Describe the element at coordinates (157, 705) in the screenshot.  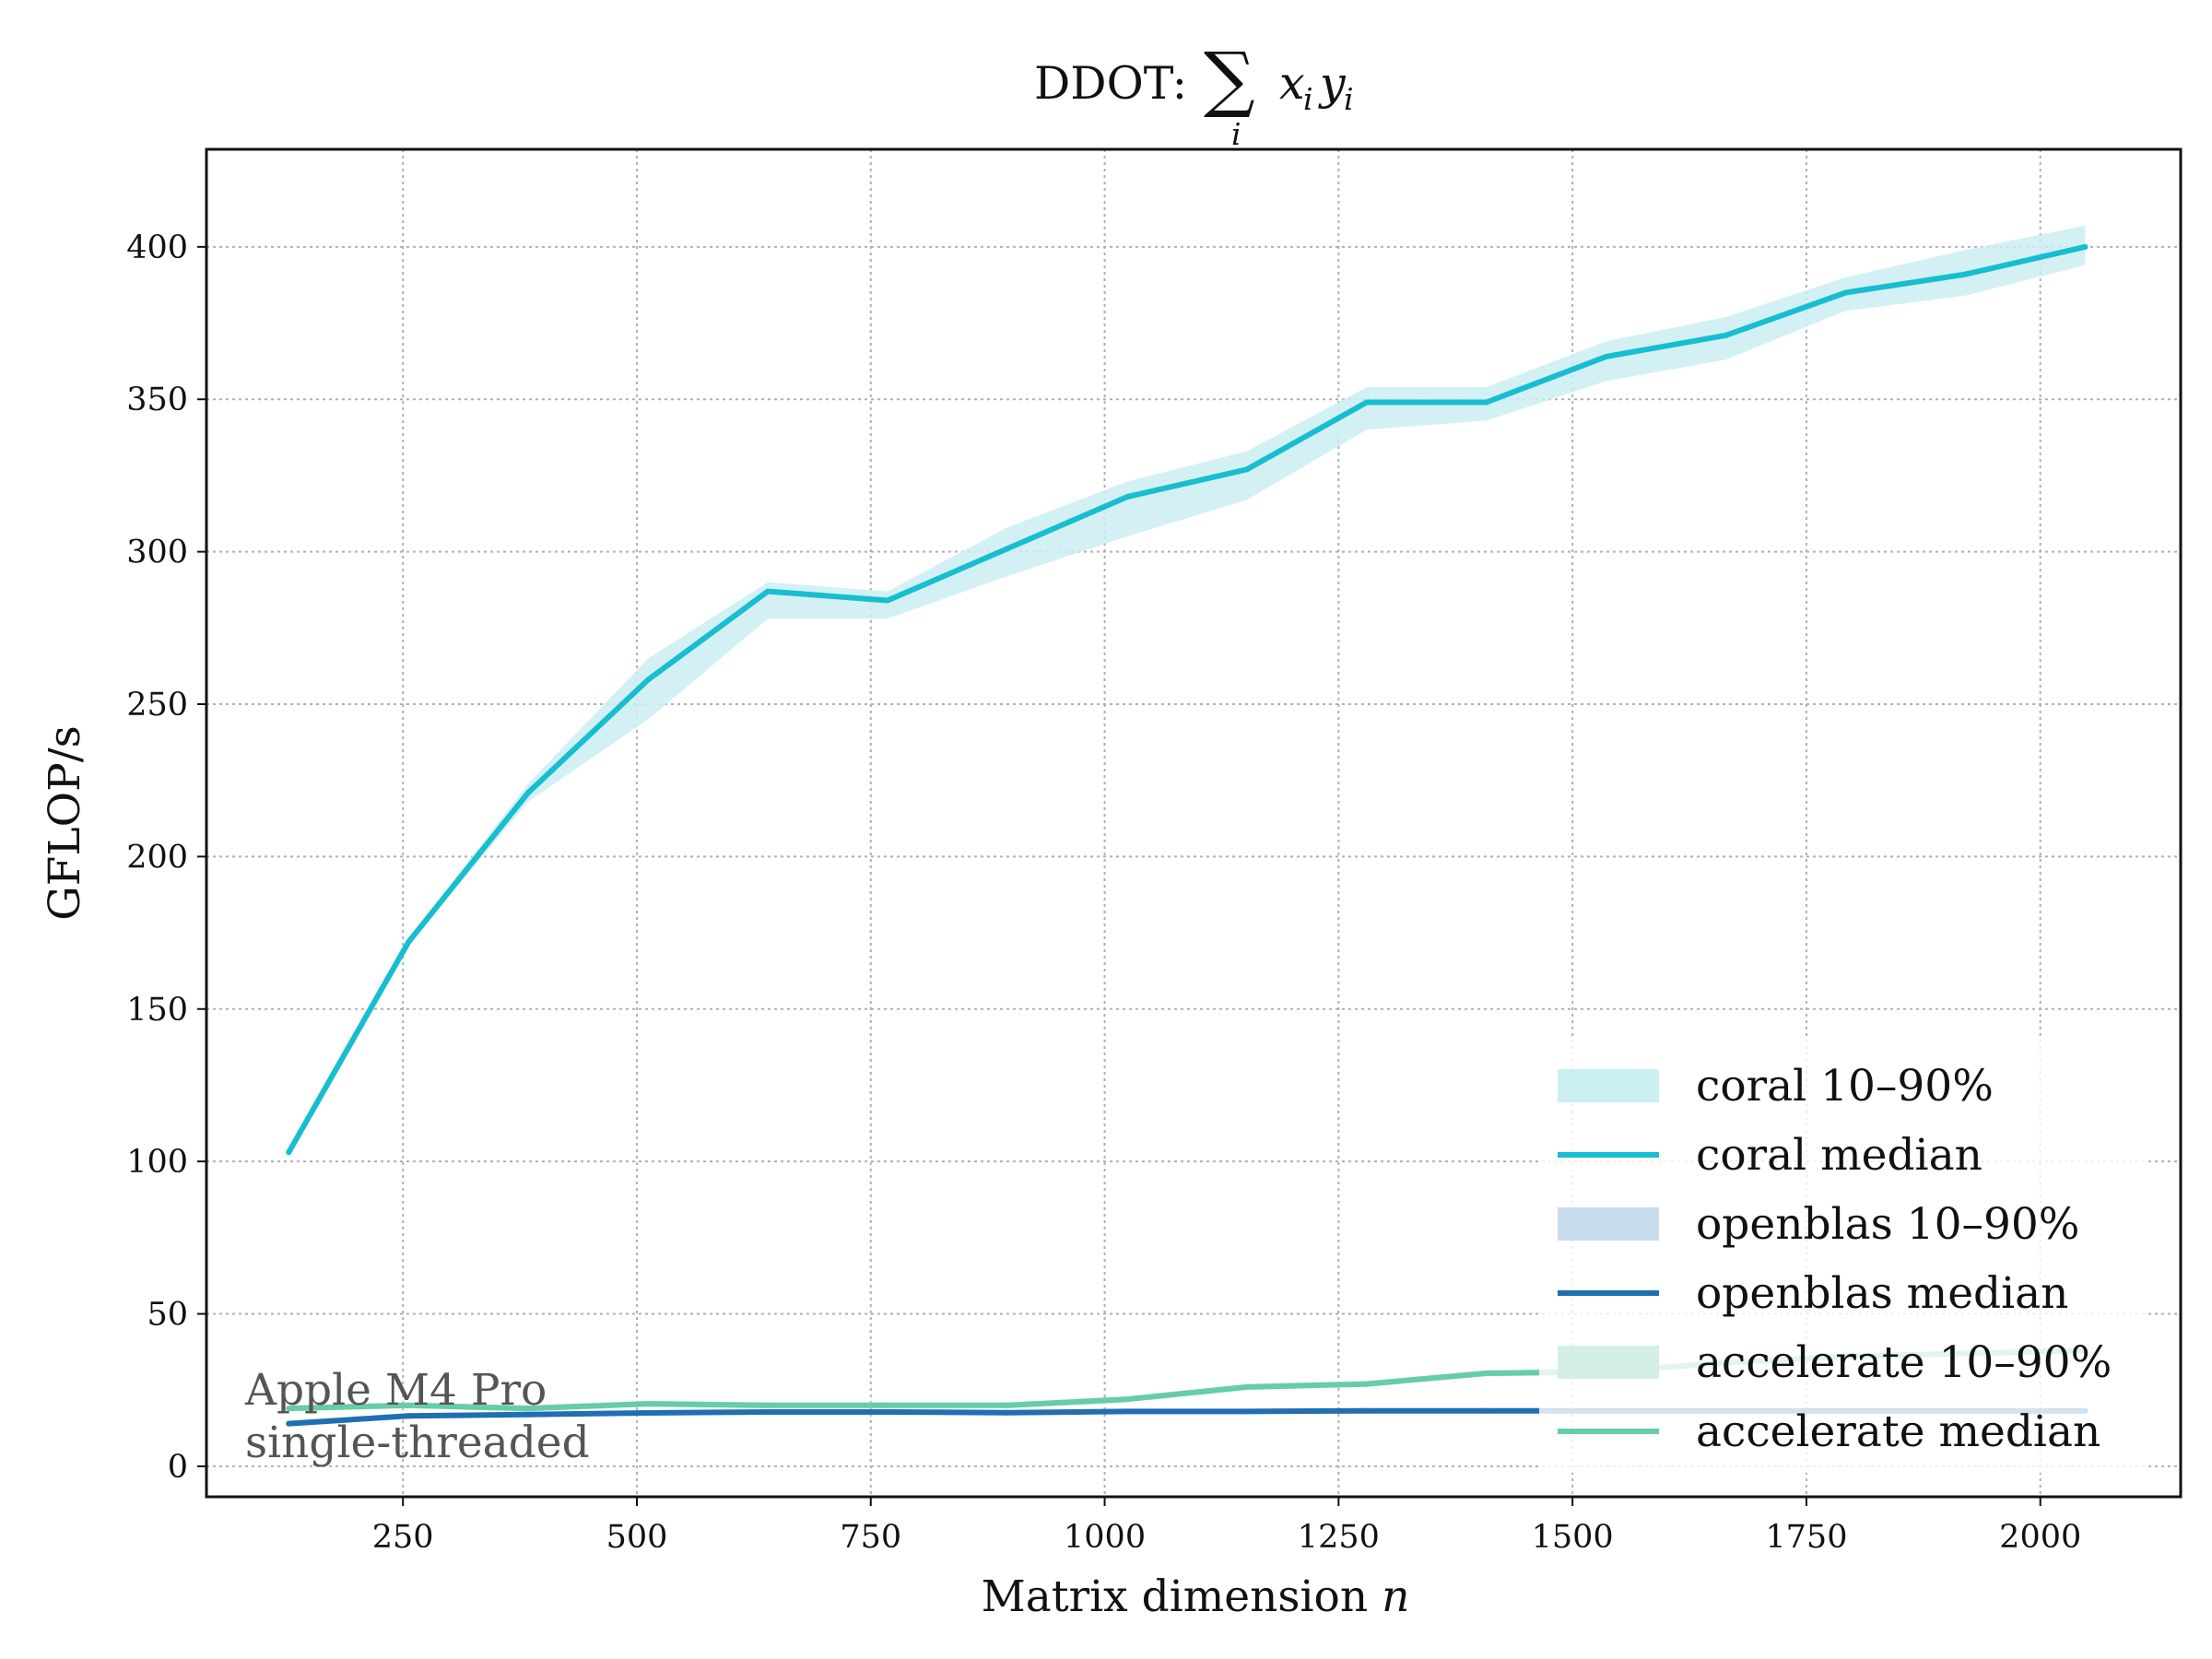
I see `y-tick-label: 250` at that location.